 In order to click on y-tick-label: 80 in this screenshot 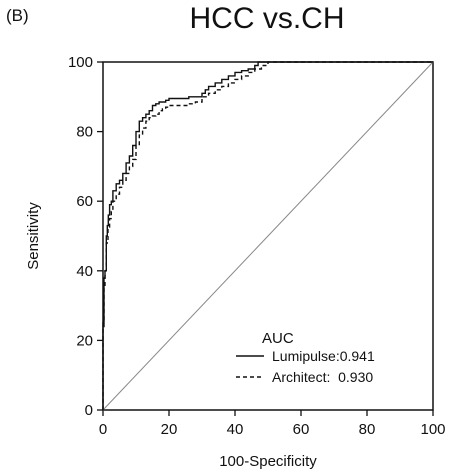, I will do `click(84, 132)`.